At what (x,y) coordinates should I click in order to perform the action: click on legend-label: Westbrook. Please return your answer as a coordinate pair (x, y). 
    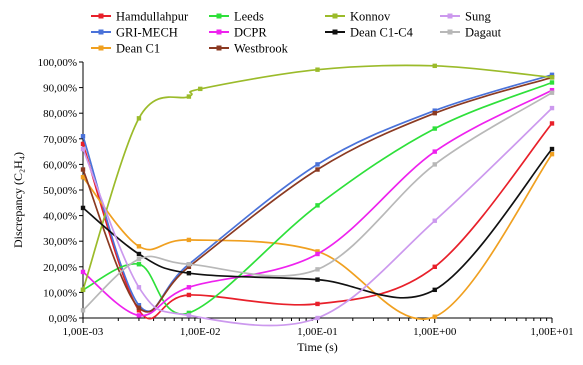
    Looking at the image, I should click on (261, 49).